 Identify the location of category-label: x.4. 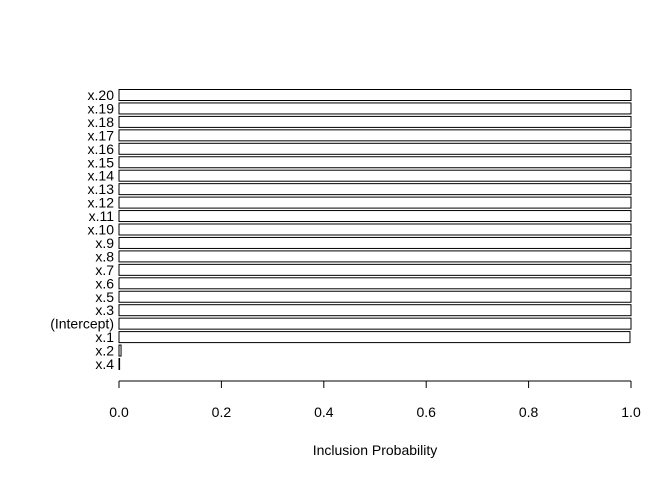
(104, 364).